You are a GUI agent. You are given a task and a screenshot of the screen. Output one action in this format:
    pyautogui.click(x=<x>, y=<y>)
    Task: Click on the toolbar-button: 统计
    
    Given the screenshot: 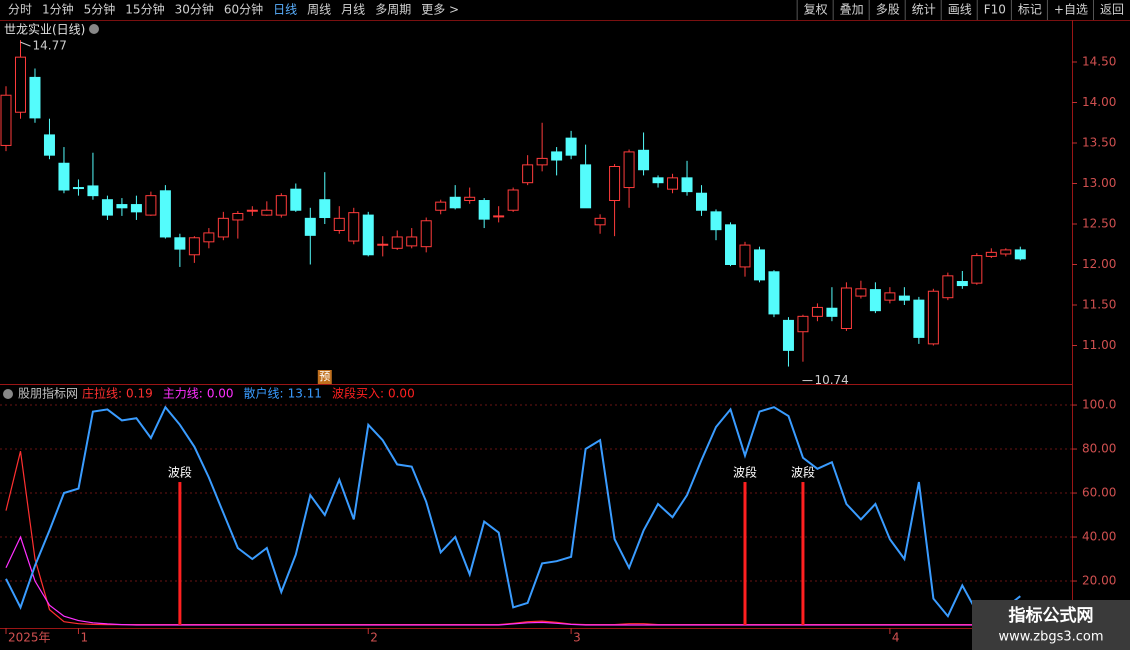 What is the action you would take?
    pyautogui.click(x=924, y=10)
    